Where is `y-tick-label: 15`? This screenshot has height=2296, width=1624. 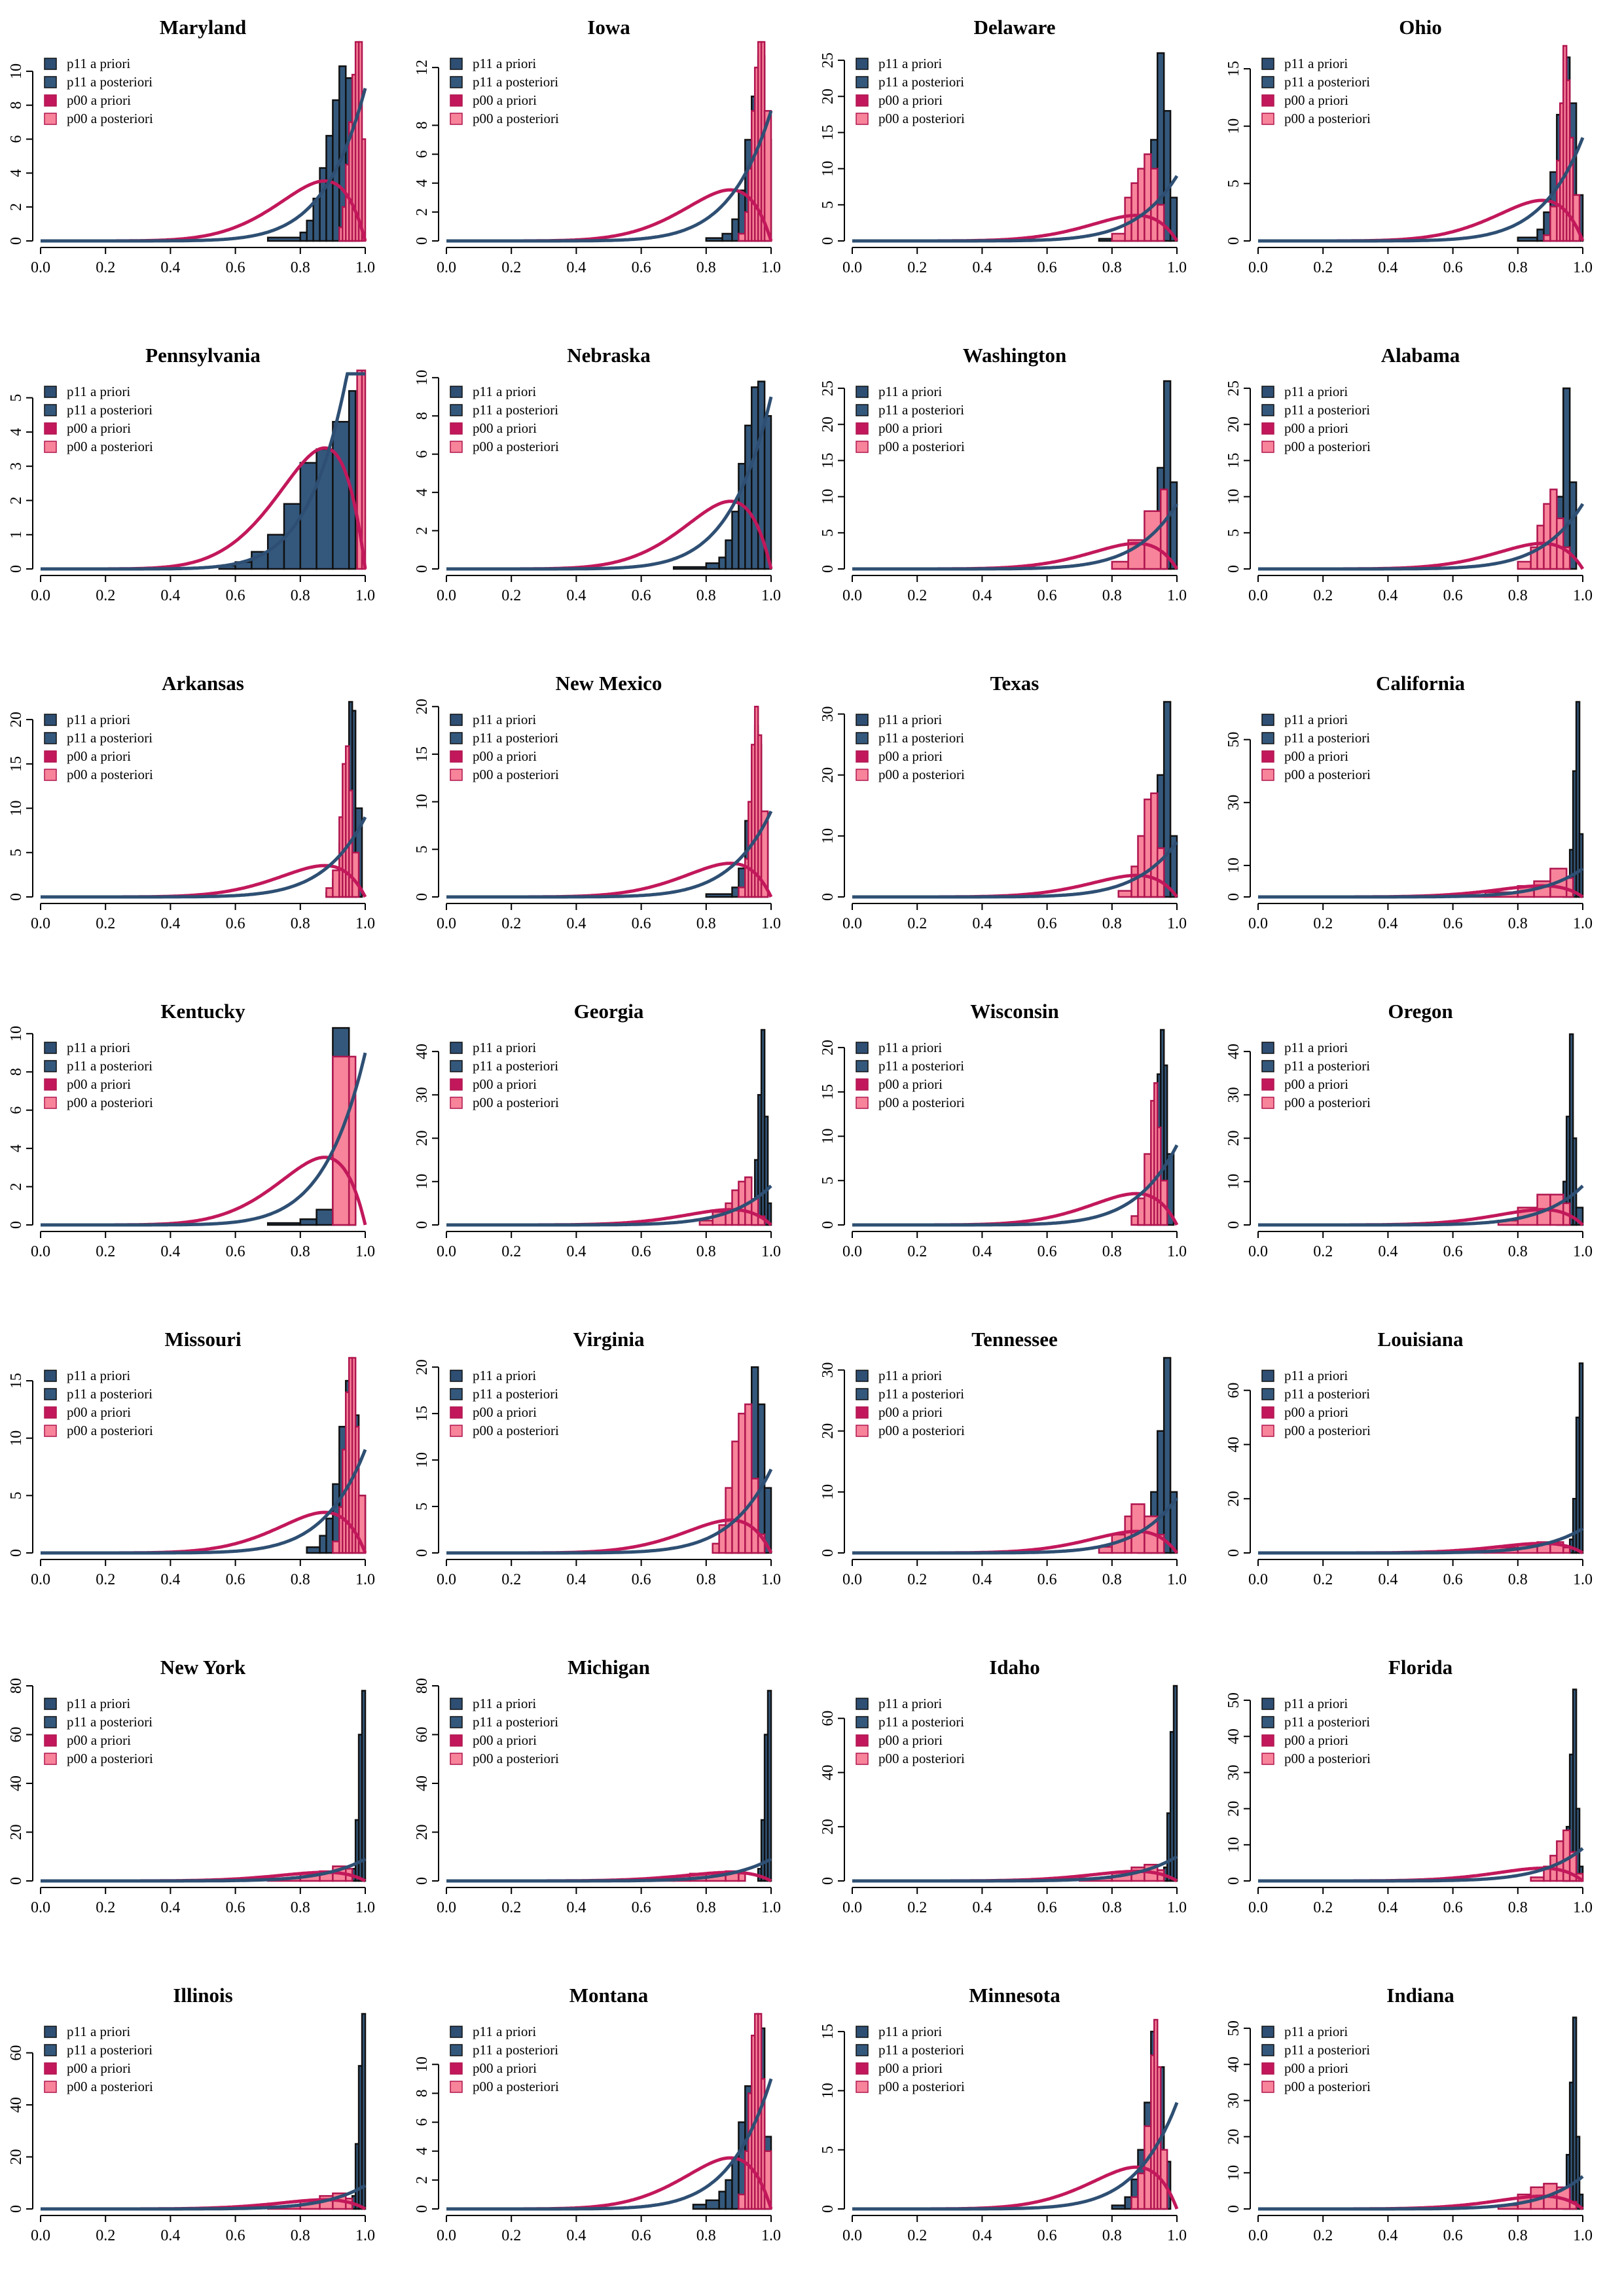
y-tick-label: 15 is located at coordinates (422, 1413).